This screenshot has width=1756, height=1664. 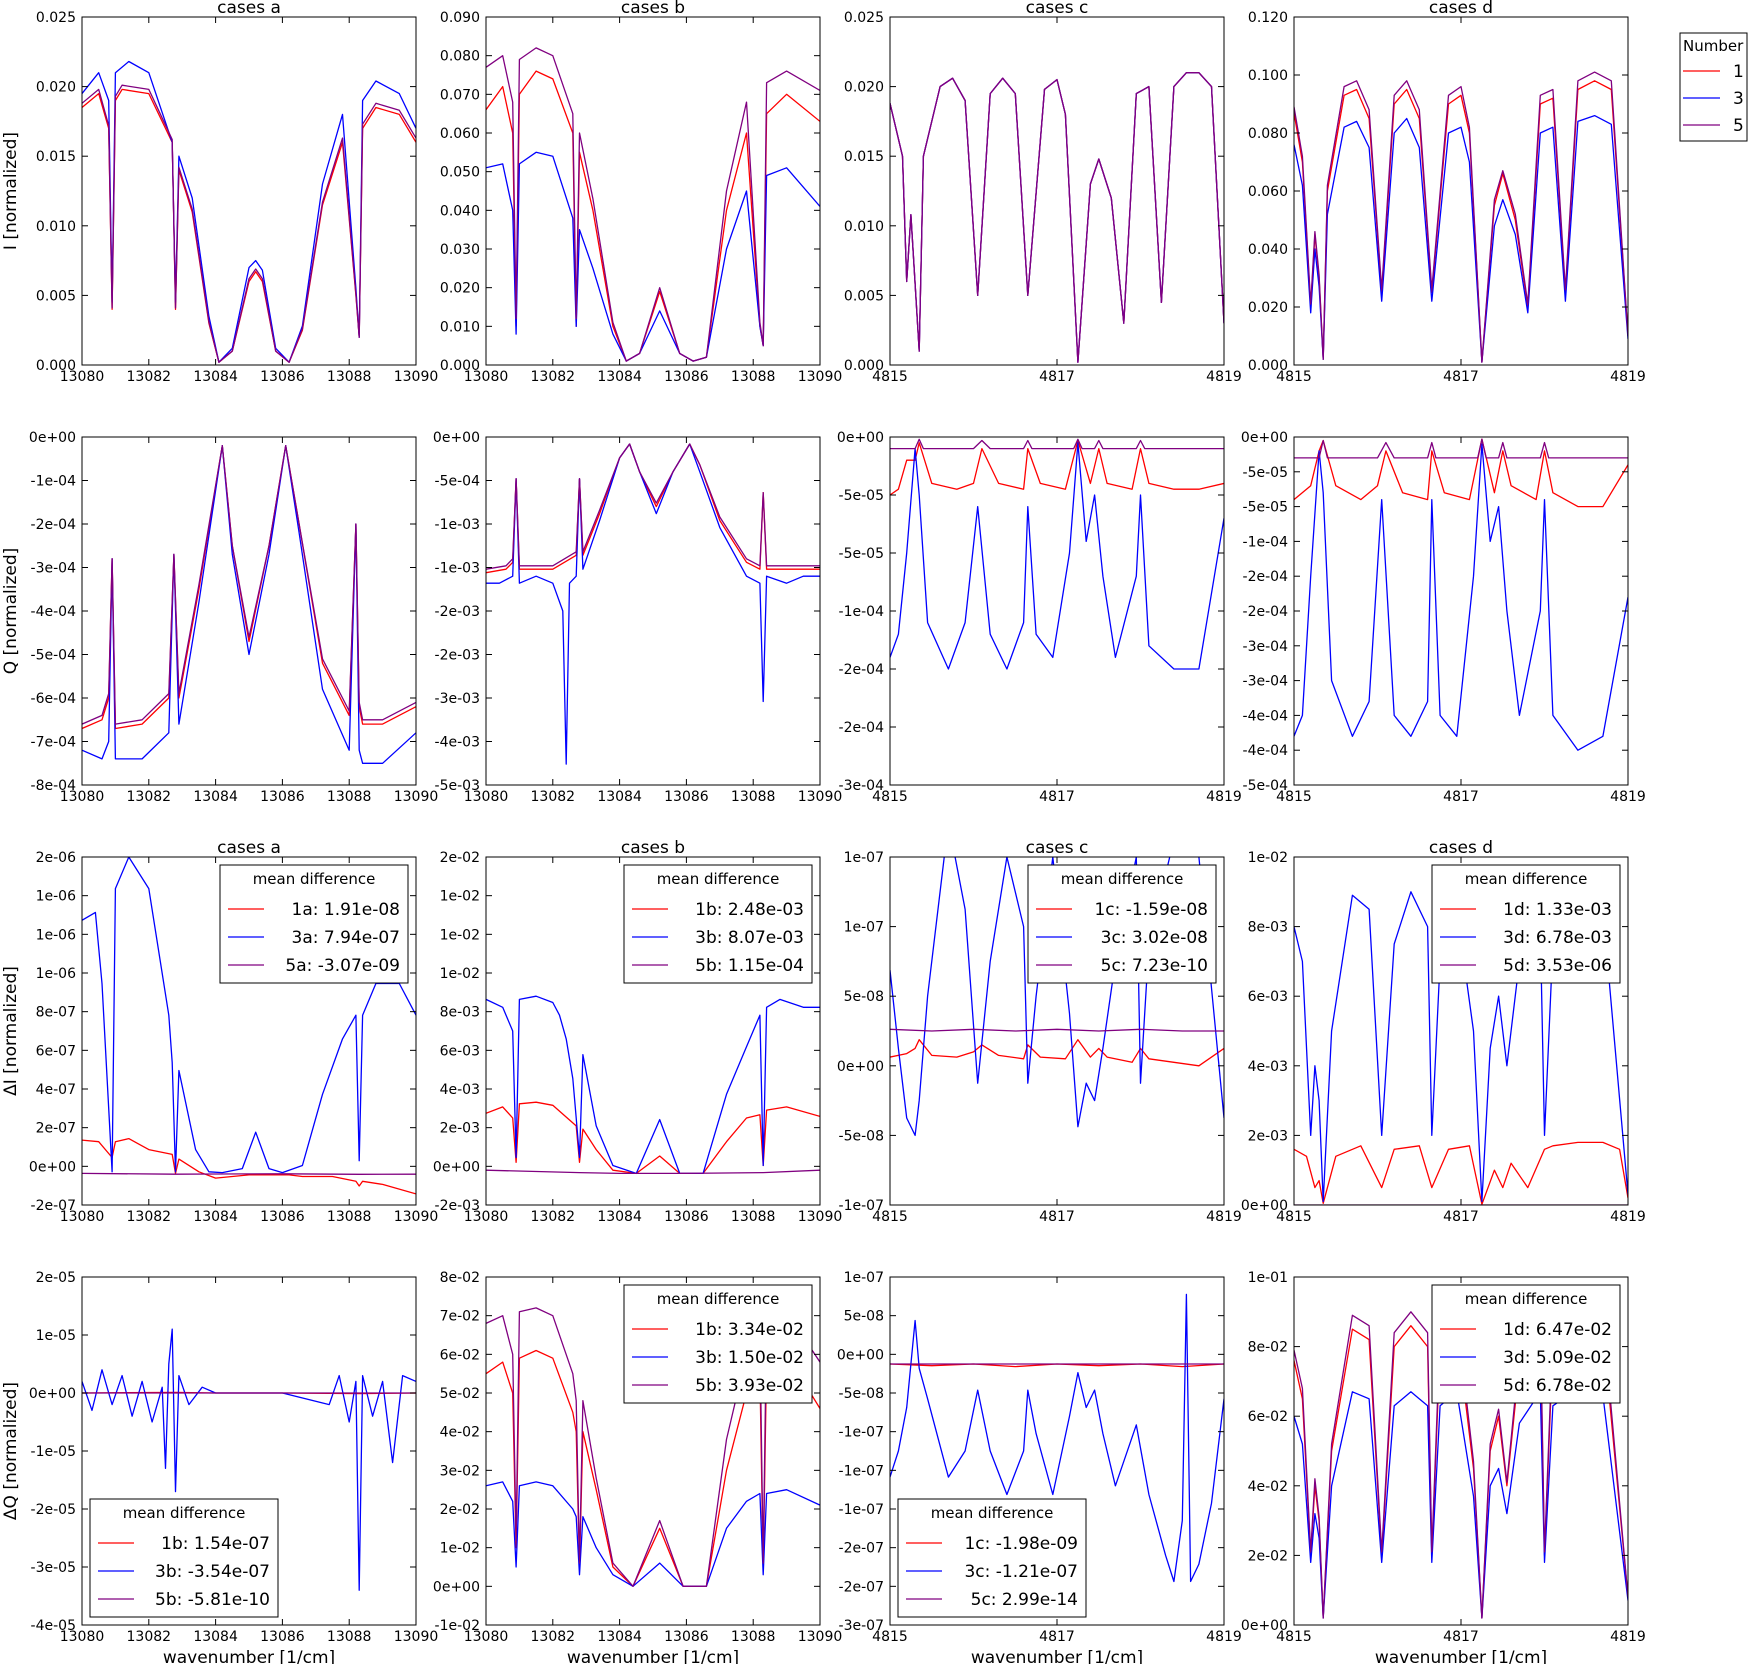 What do you see at coordinates (54, 612) in the screenshot?
I see `y-tick-label: -4e-04` at bounding box center [54, 612].